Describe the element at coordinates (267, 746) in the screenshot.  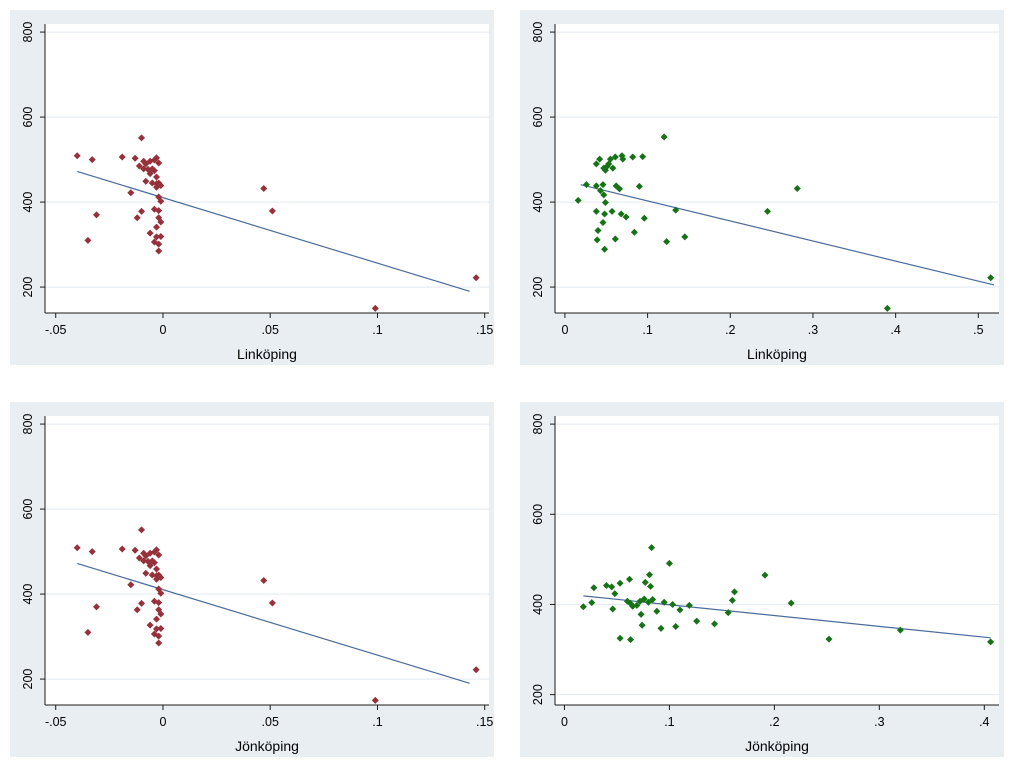
I see `x-axis-title: Jönköping` at that location.